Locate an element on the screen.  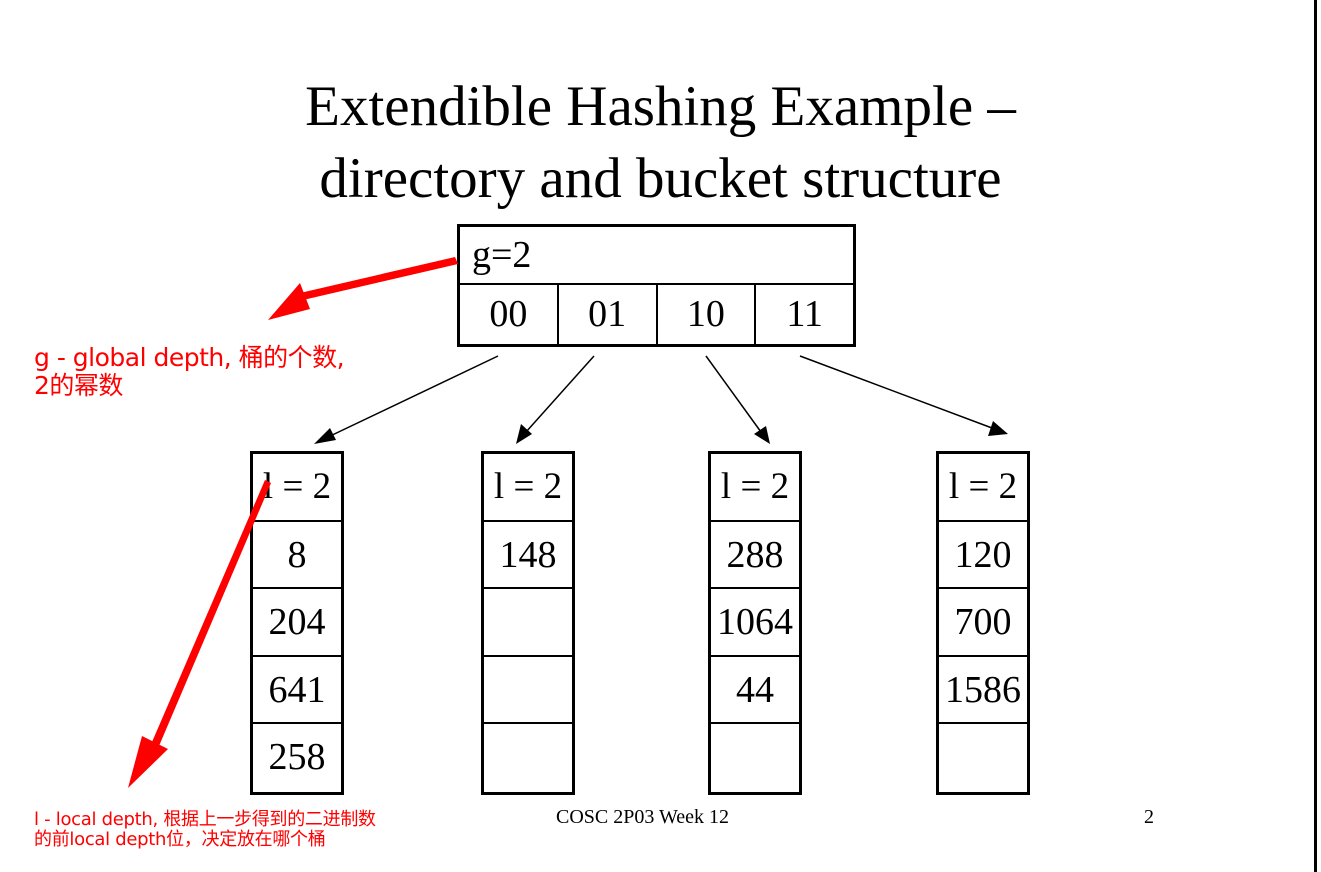
bucket-value: 258 is located at coordinates (297, 757).